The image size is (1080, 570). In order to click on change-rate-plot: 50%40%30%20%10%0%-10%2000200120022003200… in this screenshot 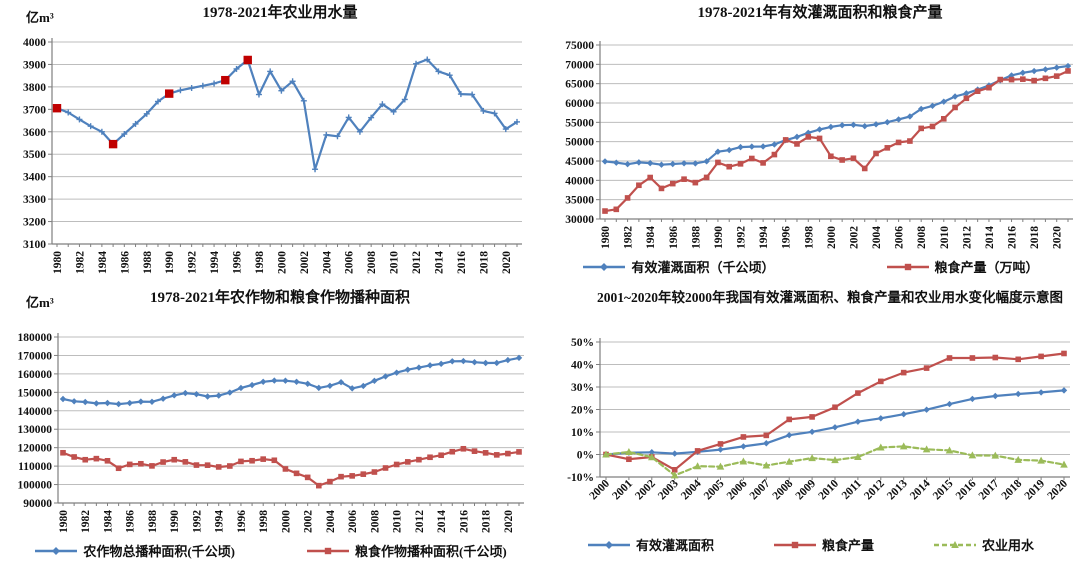, I will do `click(818, 419)`.